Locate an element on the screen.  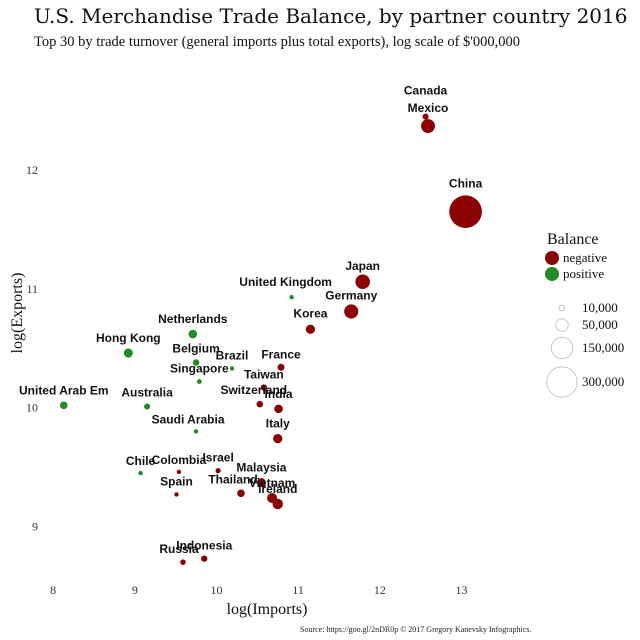
label-india: India is located at coordinates (279, 394).